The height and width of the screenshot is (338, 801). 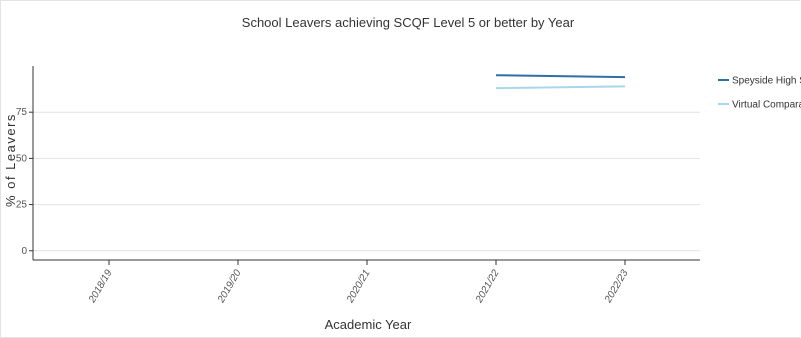 I want to click on x-axis-title: Academic Year, so click(x=368, y=324).